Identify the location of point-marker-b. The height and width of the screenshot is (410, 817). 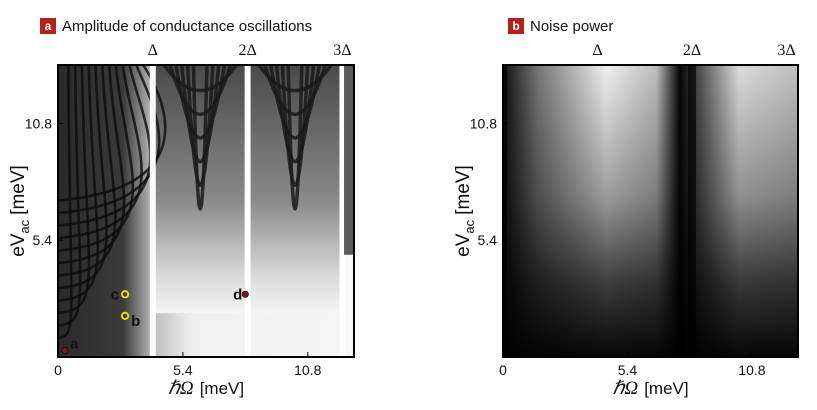
(125, 316).